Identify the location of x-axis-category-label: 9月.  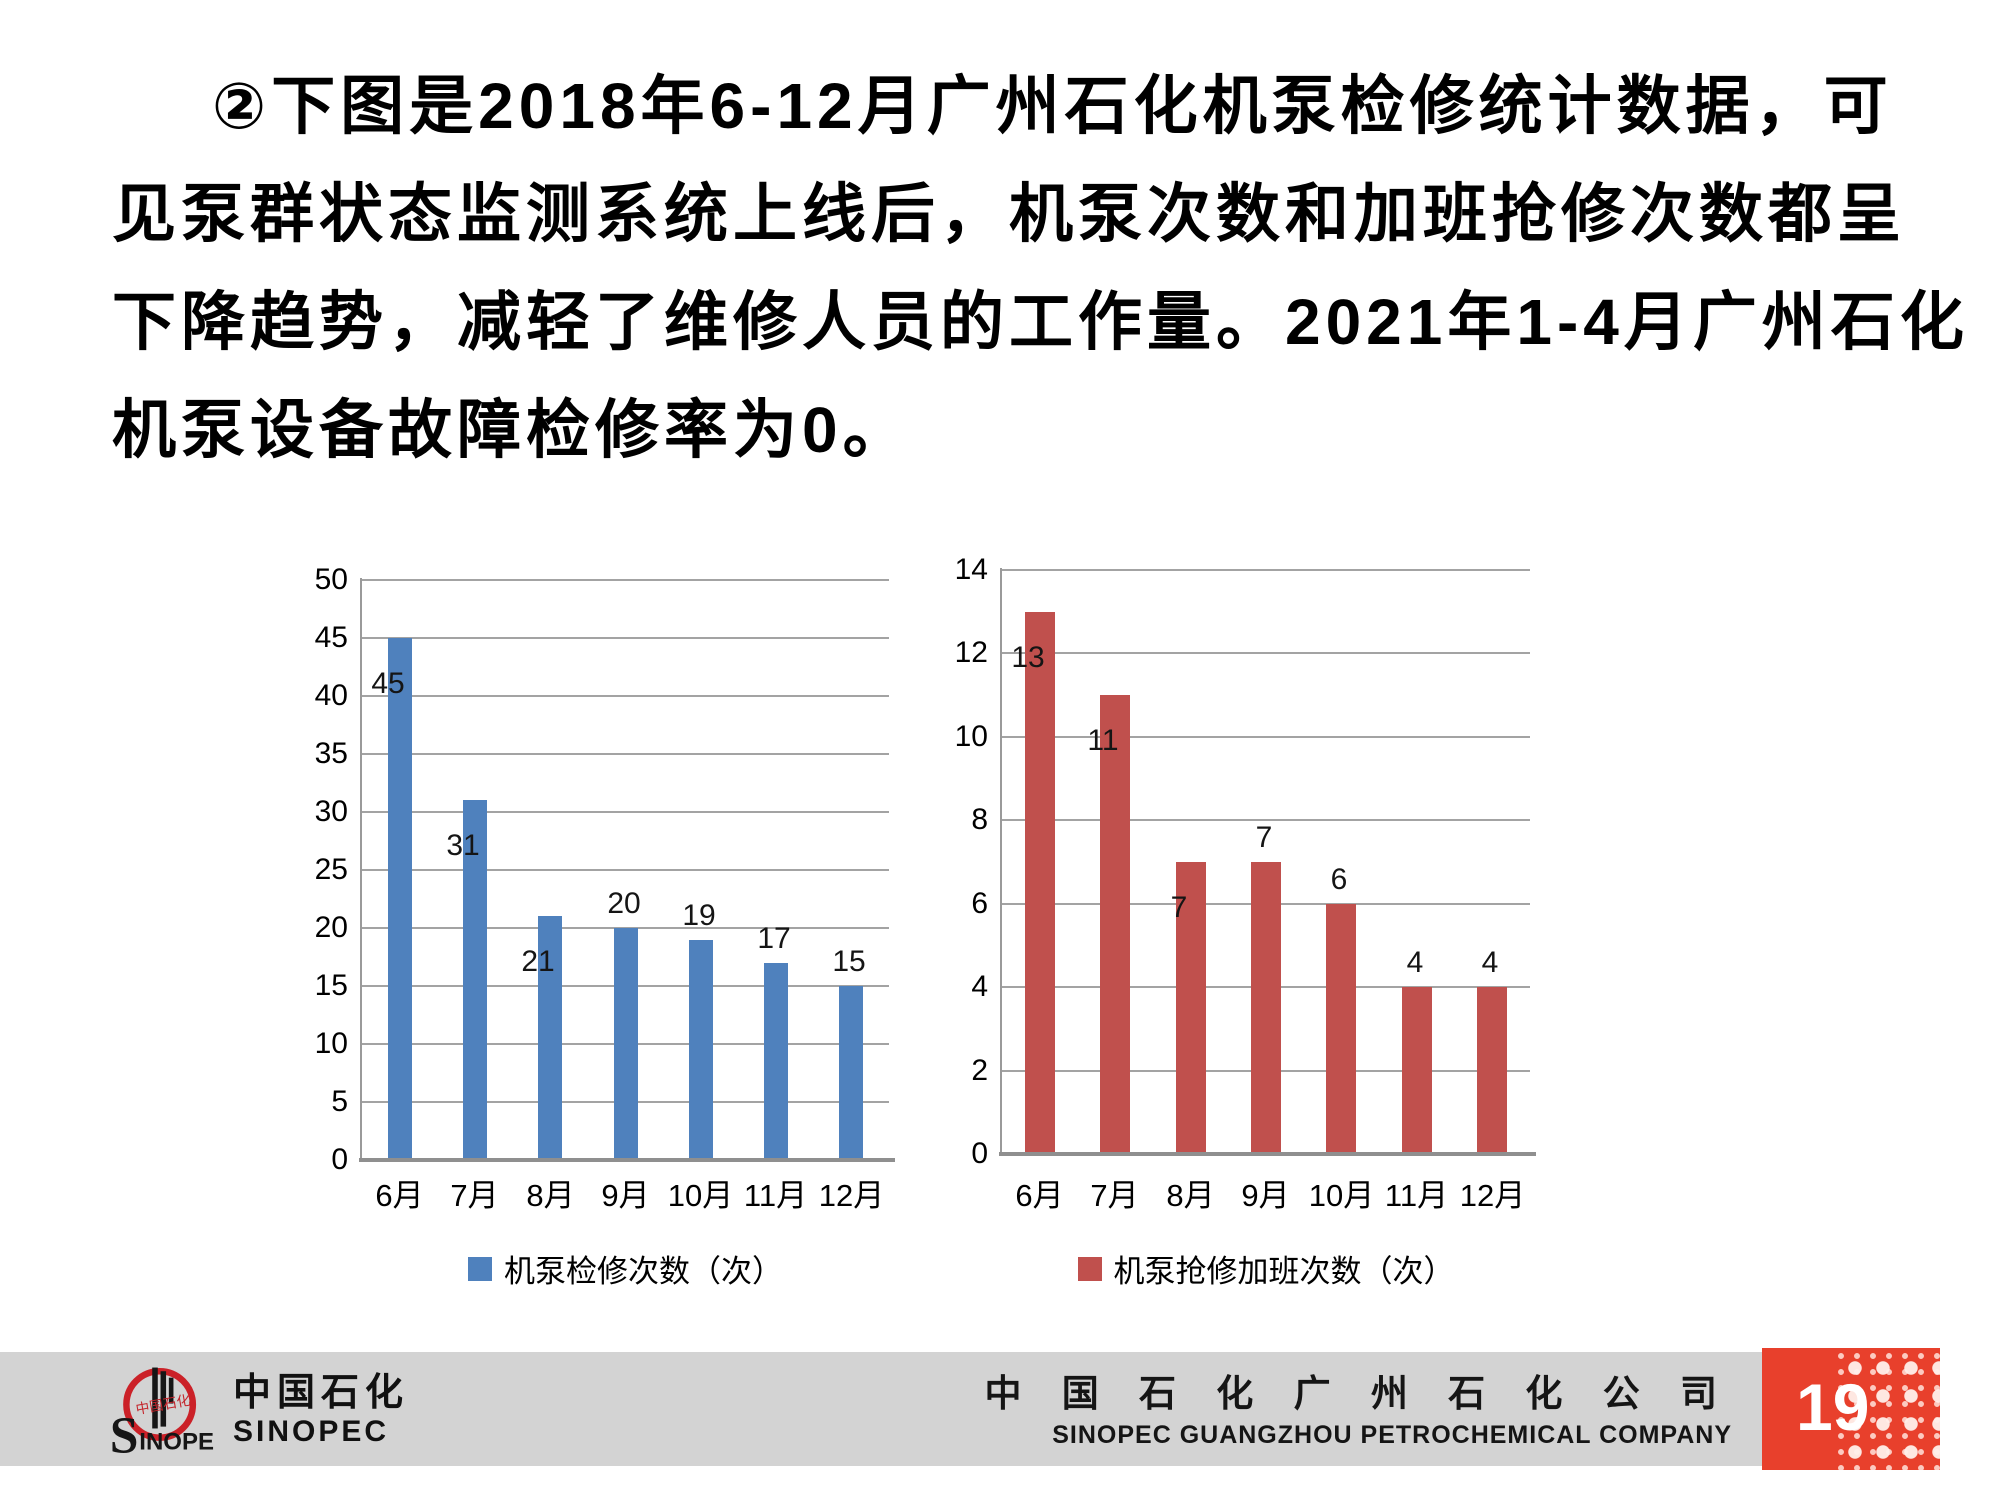
(625, 1195).